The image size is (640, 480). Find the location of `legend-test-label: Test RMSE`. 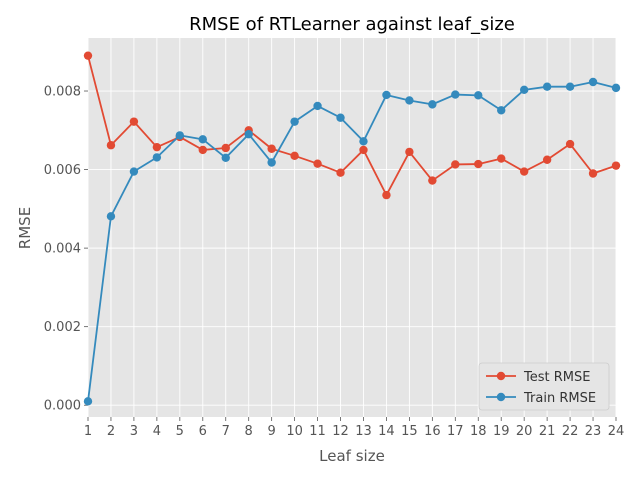

legend-test-label: Test RMSE is located at coordinates (556, 377).